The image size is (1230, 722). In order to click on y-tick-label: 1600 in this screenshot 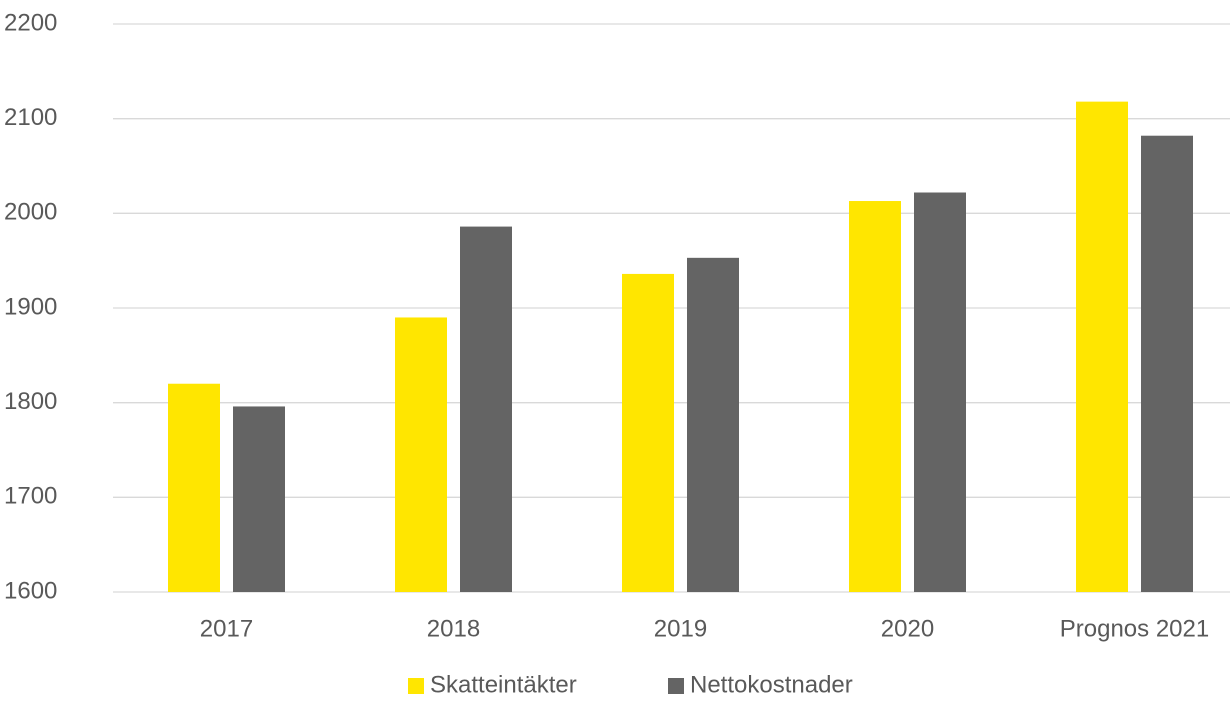, I will do `click(30, 590)`.